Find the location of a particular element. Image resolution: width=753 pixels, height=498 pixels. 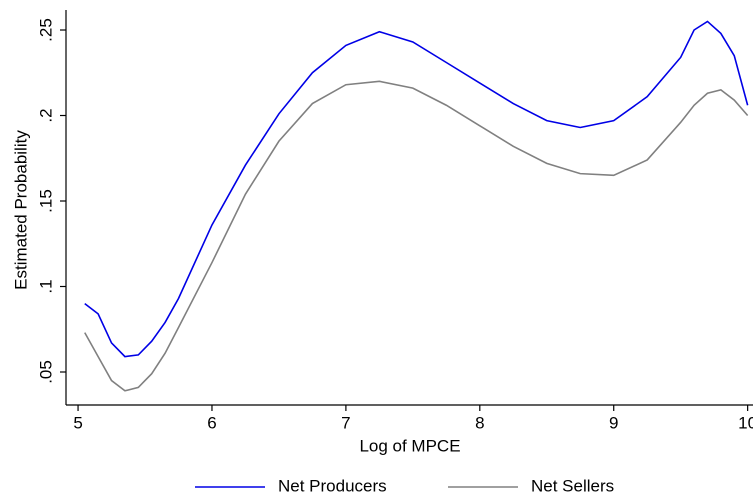

x-tick-label: 6 is located at coordinates (211, 422).